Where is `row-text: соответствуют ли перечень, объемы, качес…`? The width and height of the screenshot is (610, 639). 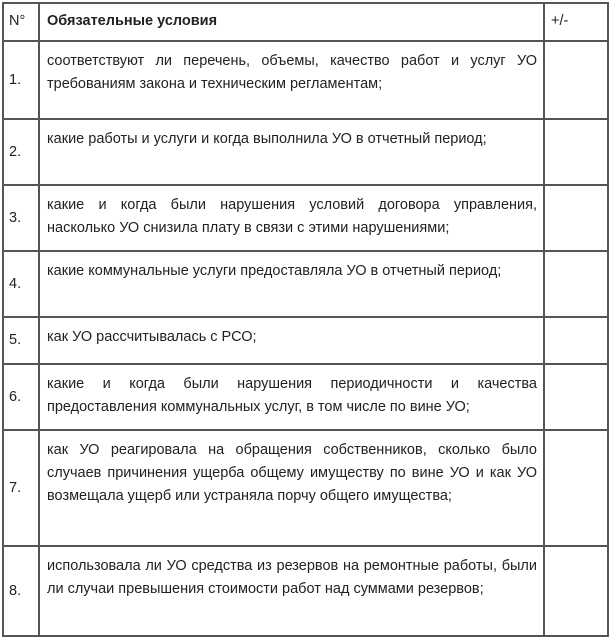
row-text: соответствуют ли перечень, объемы, качес… is located at coordinates (291, 80).